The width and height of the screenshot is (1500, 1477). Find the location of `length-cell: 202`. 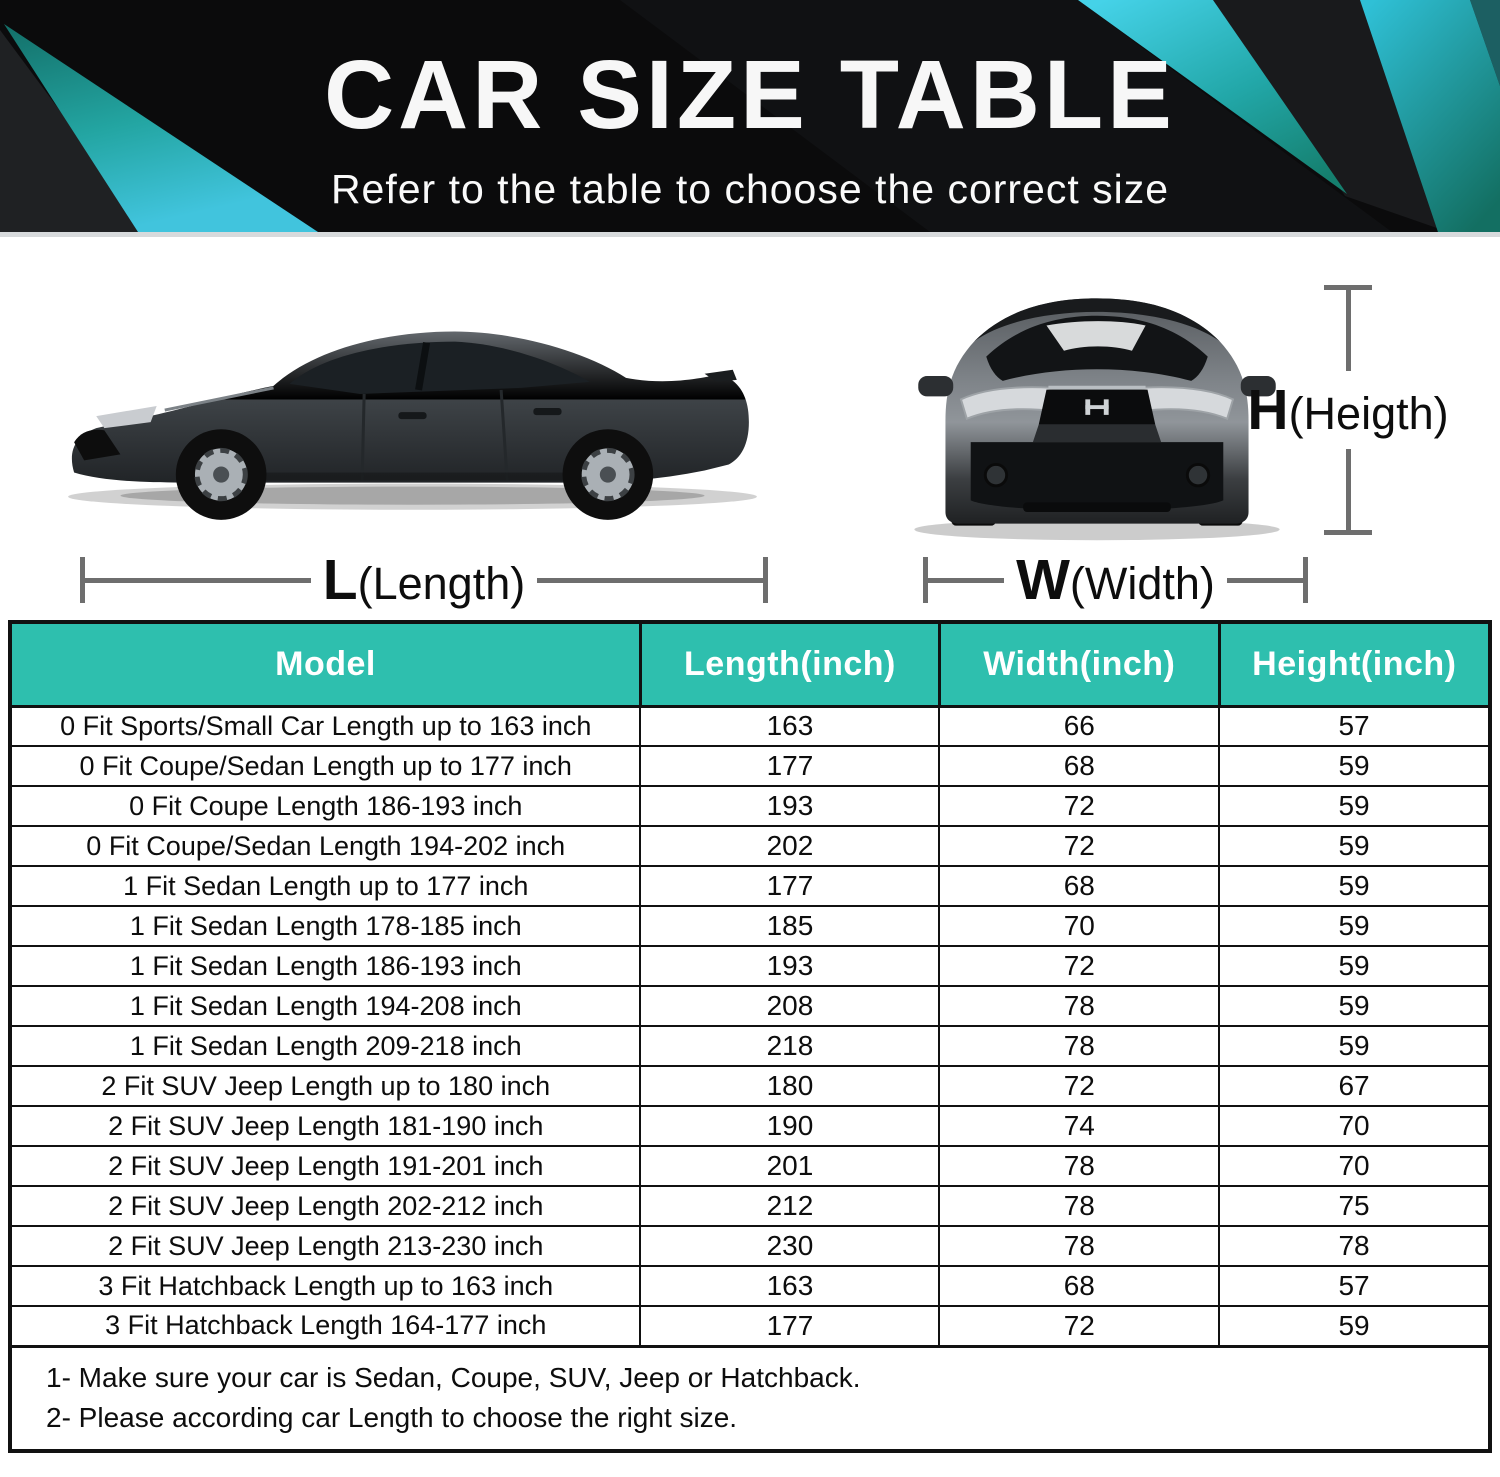

length-cell: 202 is located at coordinates (790, 846).